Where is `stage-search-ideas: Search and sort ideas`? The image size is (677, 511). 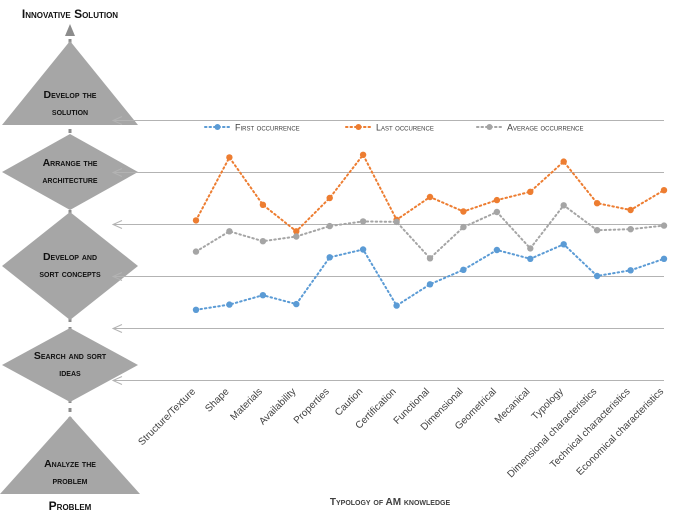 stage-search-ideas: Search and sort ideas is located at coordinates (70, 365).